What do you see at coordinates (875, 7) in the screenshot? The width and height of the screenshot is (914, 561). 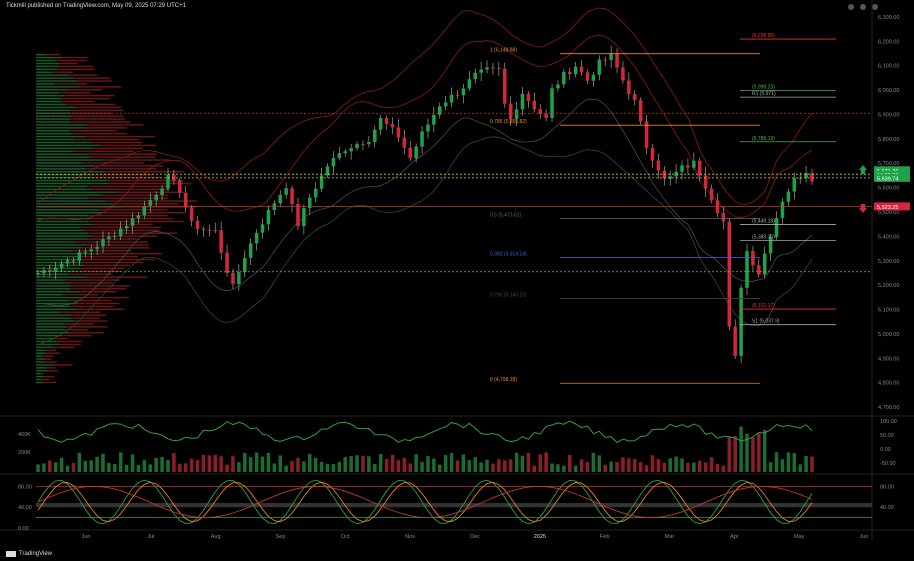 I see `camera-icon` at bounding box center [875, 7].